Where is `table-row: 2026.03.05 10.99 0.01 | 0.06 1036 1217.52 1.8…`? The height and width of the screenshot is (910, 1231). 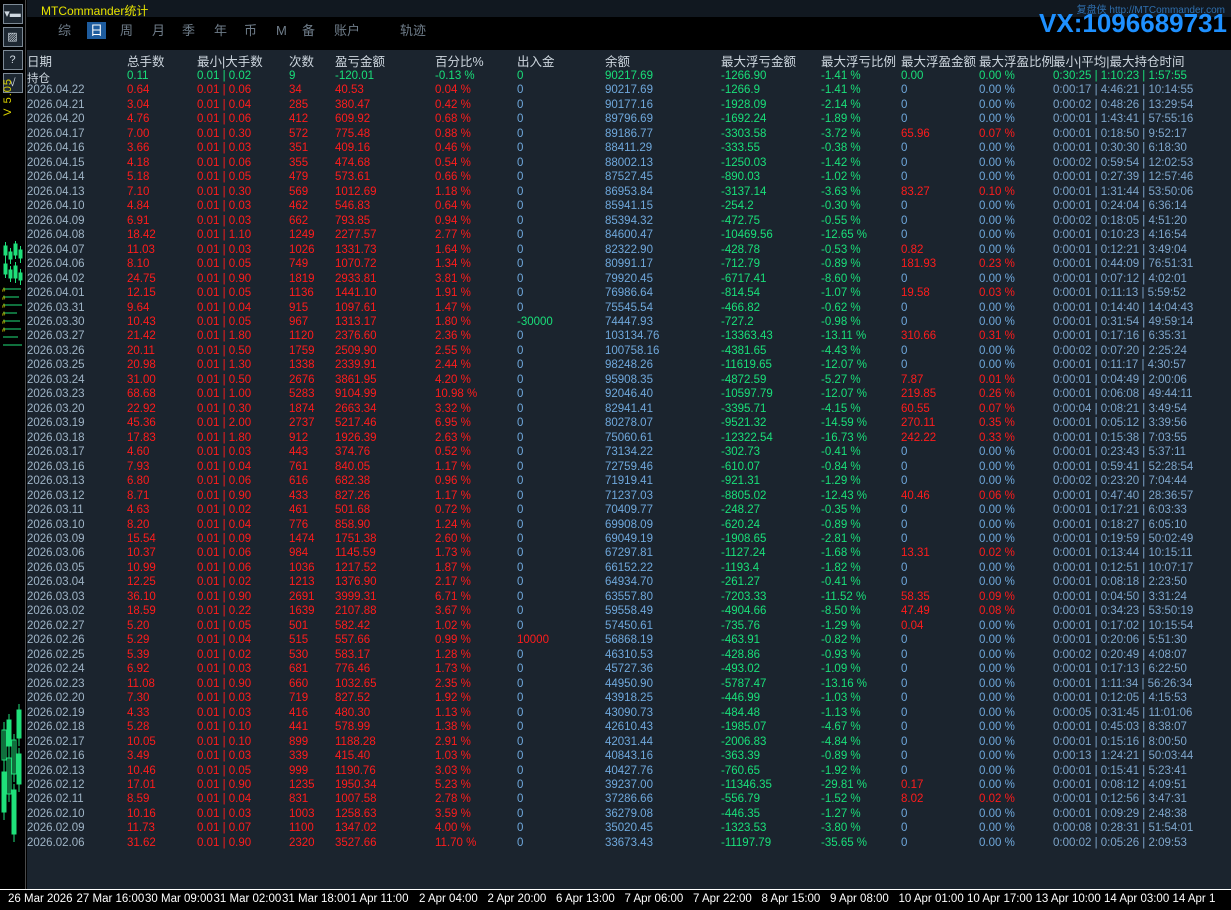
table-row: 2026.03.05 10.99 0.01 | 0.06 1036 1217.52 1.8… is located at coordinates (629, 569).